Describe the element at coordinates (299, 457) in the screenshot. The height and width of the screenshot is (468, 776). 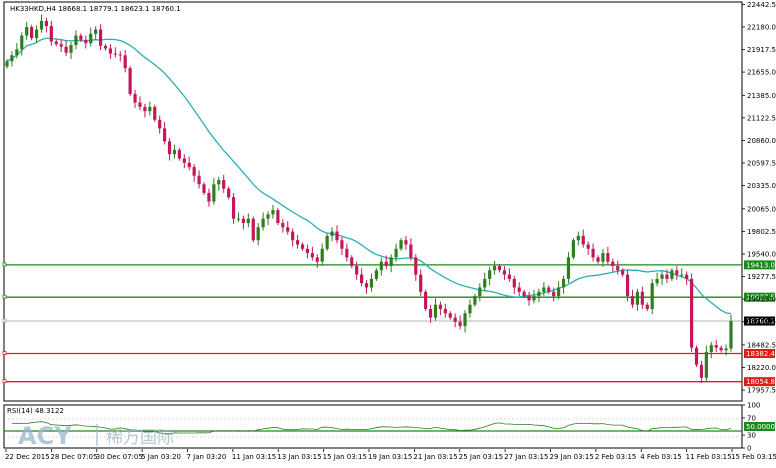
I see `time-tick-label: 13 Jan 03:15` at that location.